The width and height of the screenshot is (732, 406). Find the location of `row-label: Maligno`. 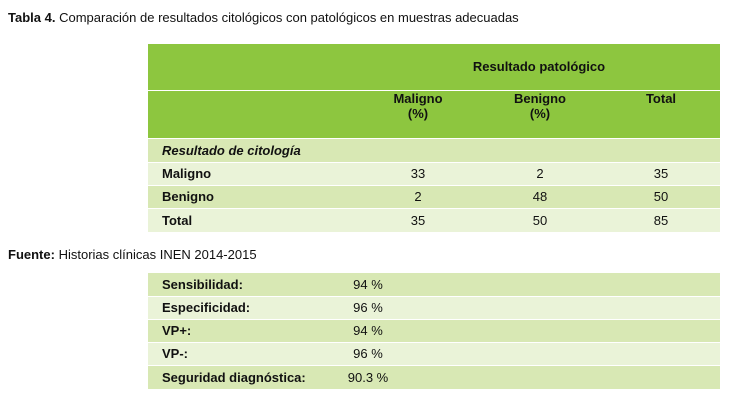

row-label: Maligno is located at coordinates (253, 174).